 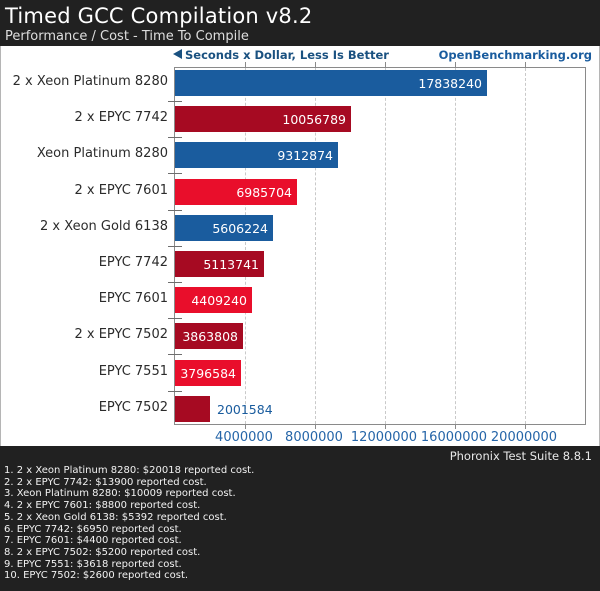 What do you see at coordinates (133, 407) in the screenshot?
I see `category-label: EPYC 7502` at bounding box center [133, 407].